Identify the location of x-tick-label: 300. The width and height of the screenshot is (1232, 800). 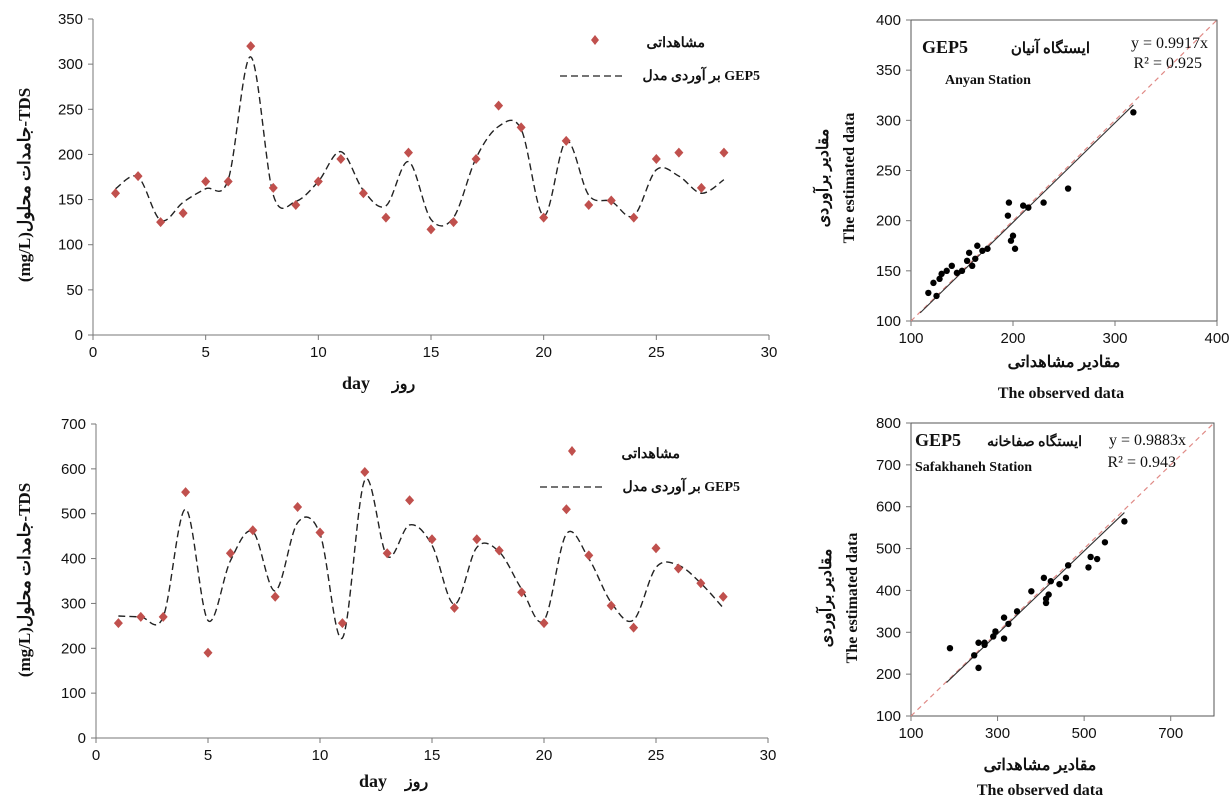
(1114, 338).